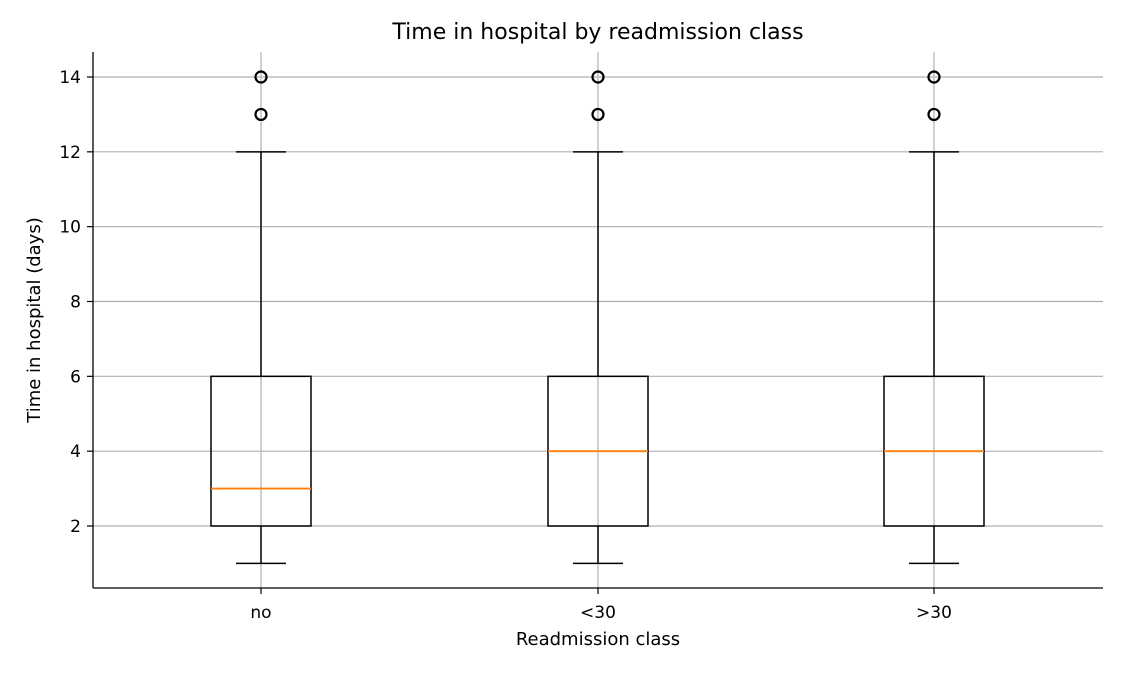  Describe the element at coordinates (75, 452) in the screenshot. I see `y-tick-label: 4` at that location.